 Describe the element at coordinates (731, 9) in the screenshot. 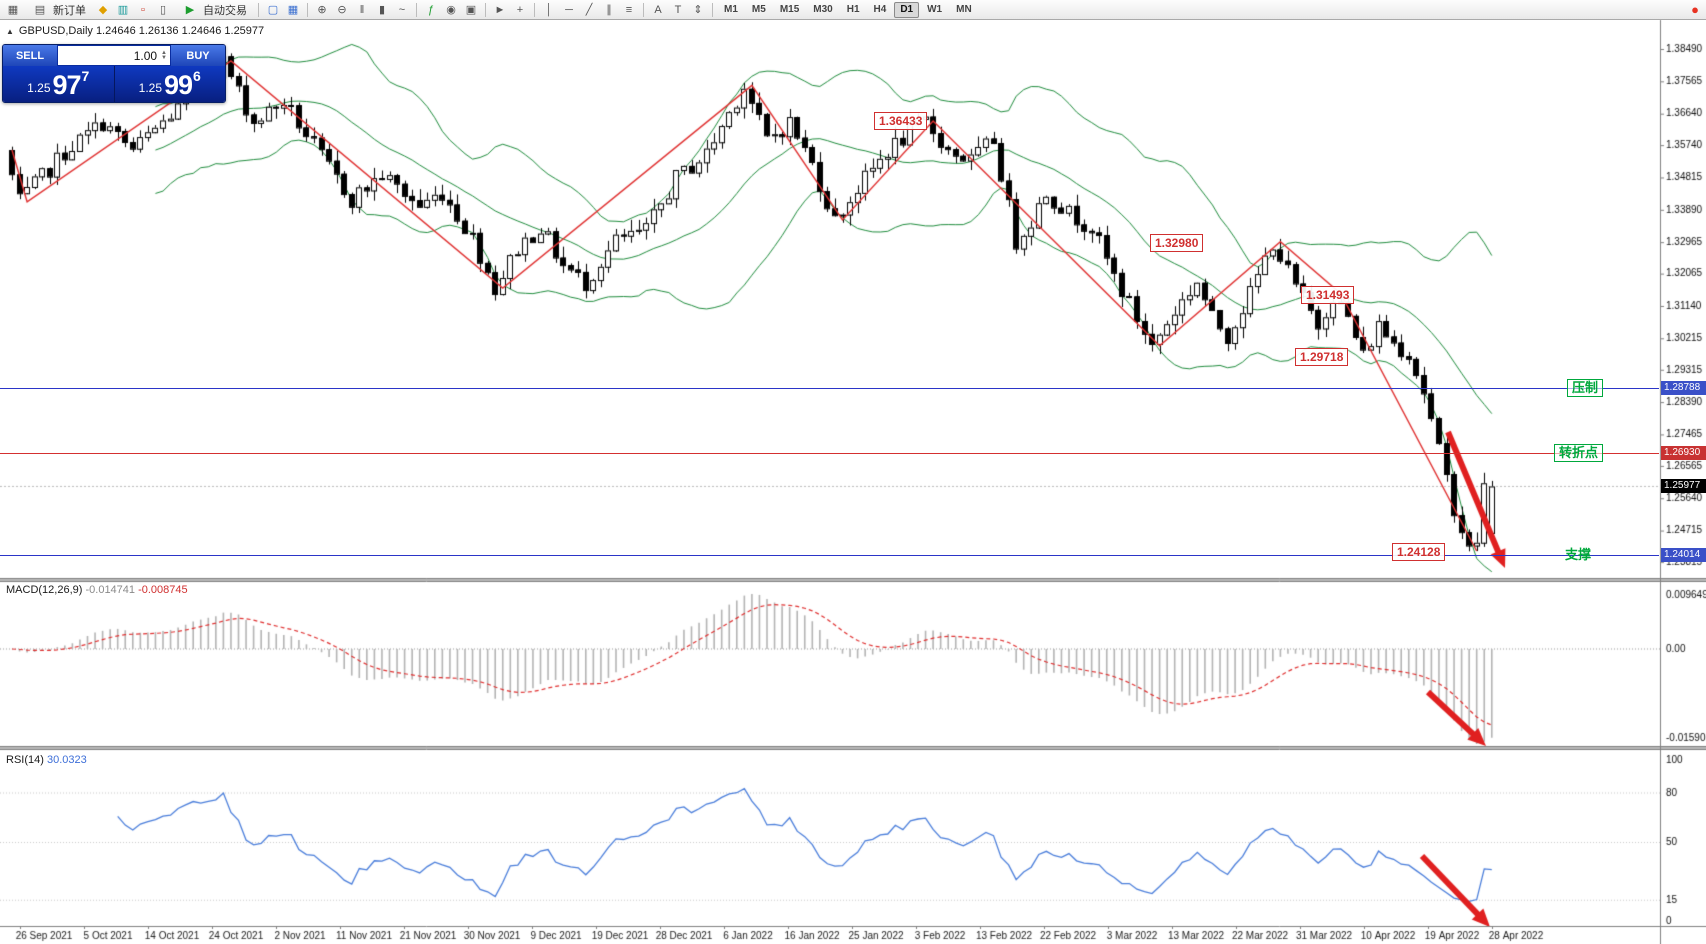

I see `timeframe-m1-button: M1` at that location.